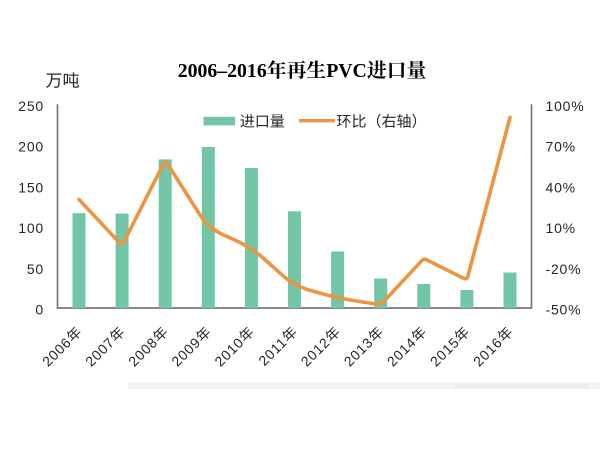 This screenshot has width=600, height=450. Describe the element at coordinates (346, 71) in the screenshot. I see `svg-text: PVC` at that location.